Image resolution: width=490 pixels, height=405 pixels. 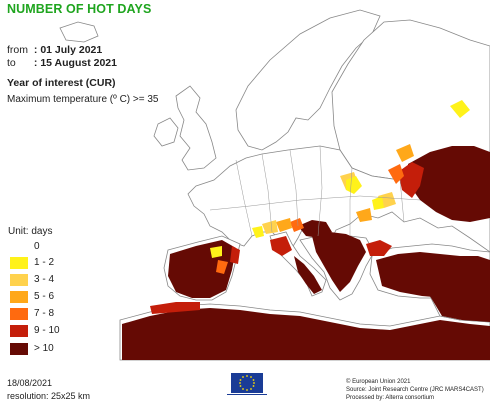 What do you see at coordinates (44, 296) in the screenshot?
I see `legend-label: 5 - 6` at bounding box center [44, 296].